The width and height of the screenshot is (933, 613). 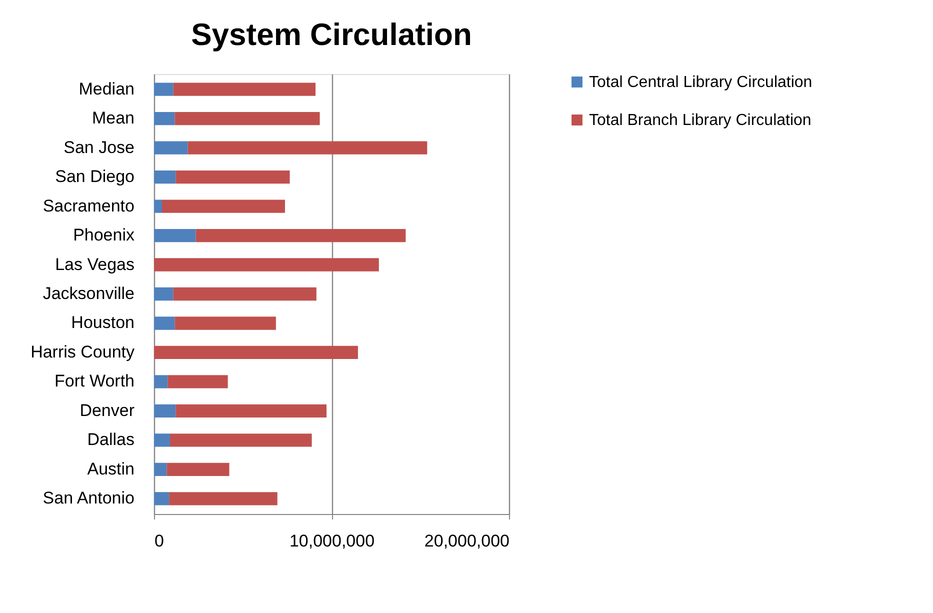 What do you see at coordinates (94, 381) in the screenshot?
I see `y-tick-label: Fort Worth` at bounding box center [94, 381].